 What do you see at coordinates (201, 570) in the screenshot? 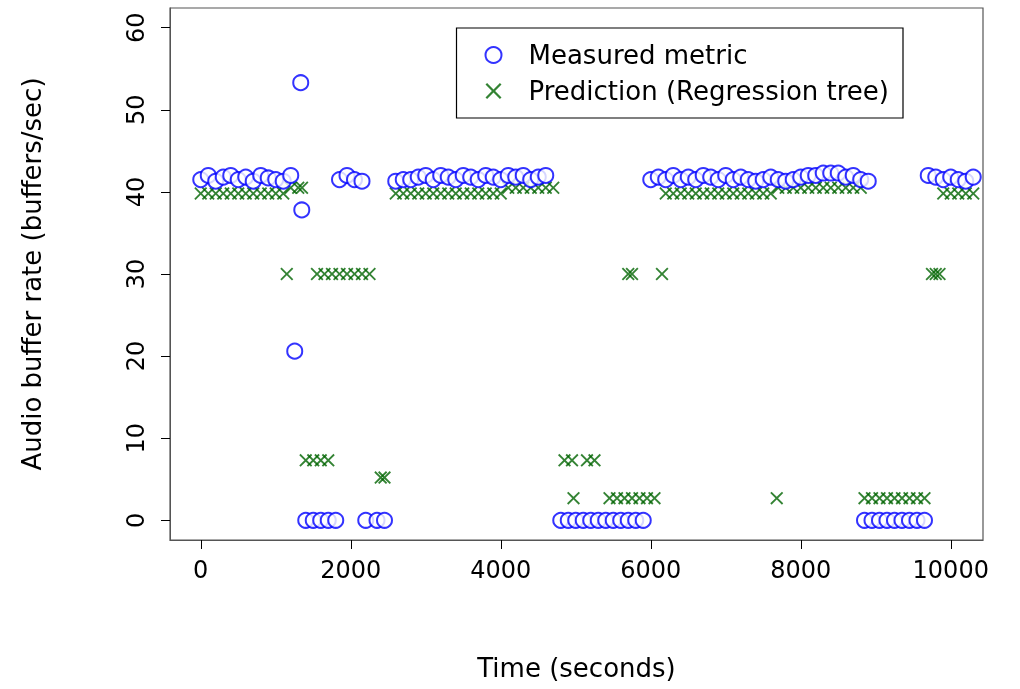
I see `x-tick-label: 0` at bounding box center [201, 570].